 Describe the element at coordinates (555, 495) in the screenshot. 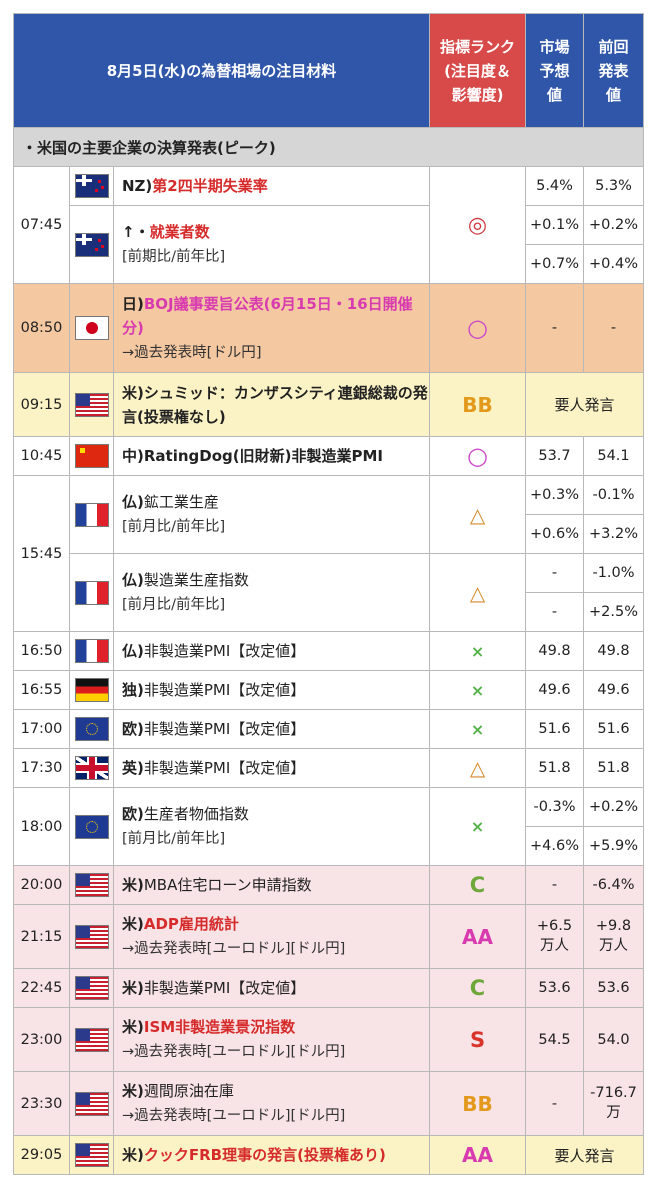

I see `forecast-cell: +0.3%` at that location.